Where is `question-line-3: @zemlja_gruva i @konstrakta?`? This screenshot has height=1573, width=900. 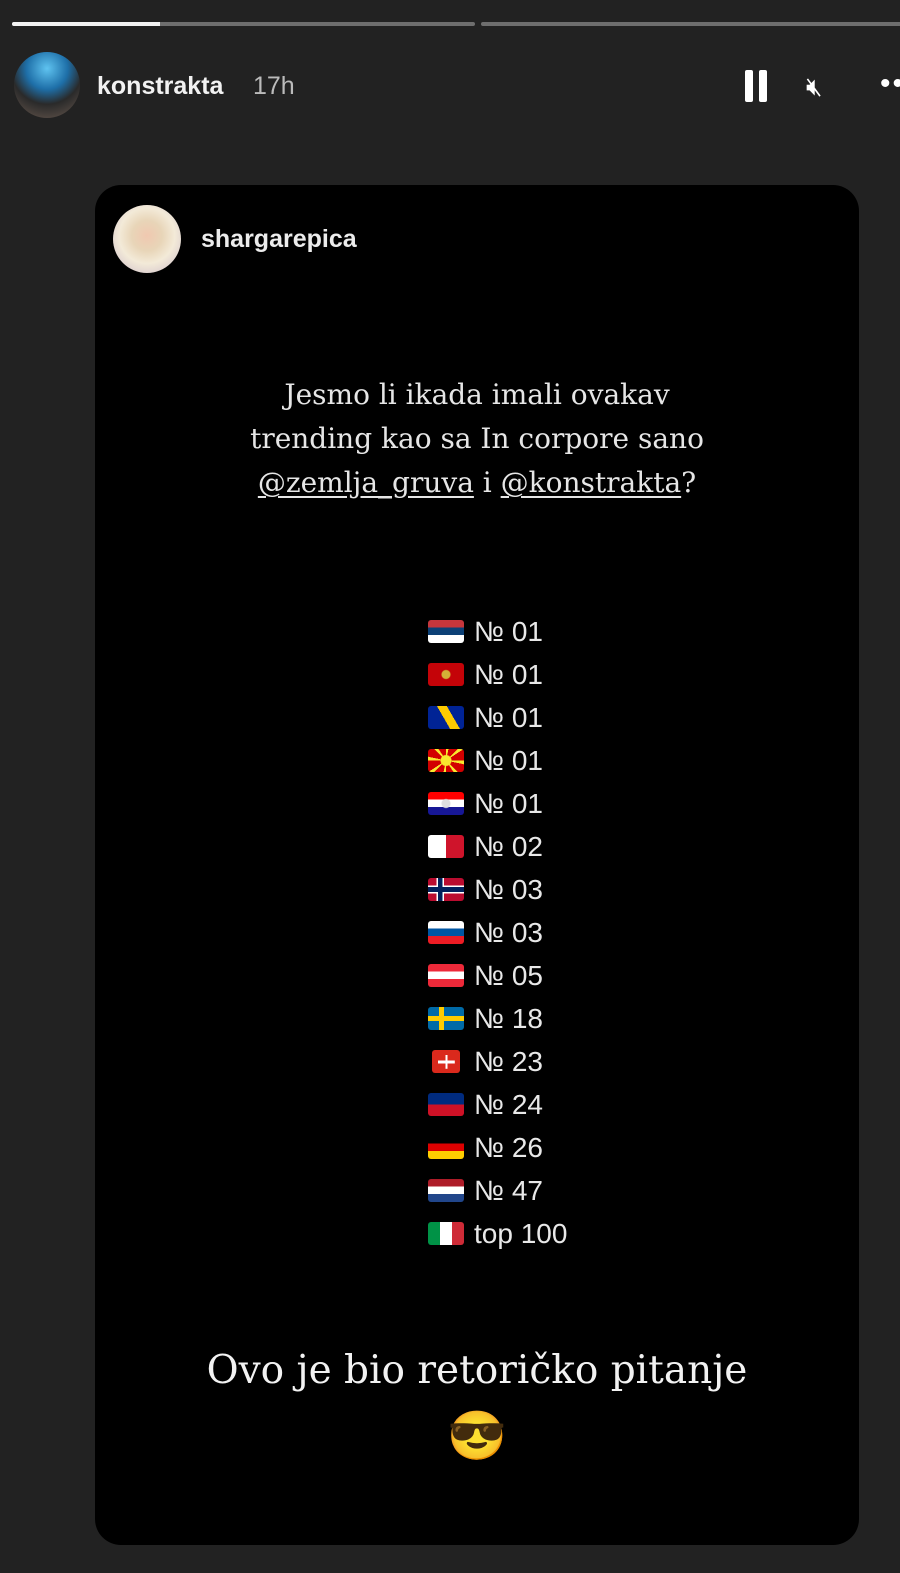
question-line-3: @zemlja_gruva i @konstrakta? is located at coordinates (477, 483).